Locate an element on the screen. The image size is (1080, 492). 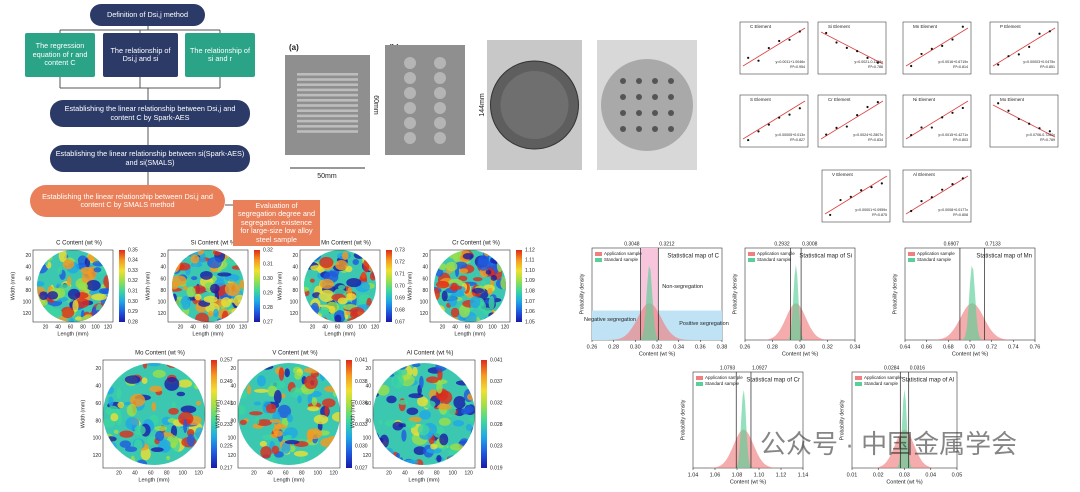
heatmap-title: Cr Content (wt %) is located at coordinates (476, 244).